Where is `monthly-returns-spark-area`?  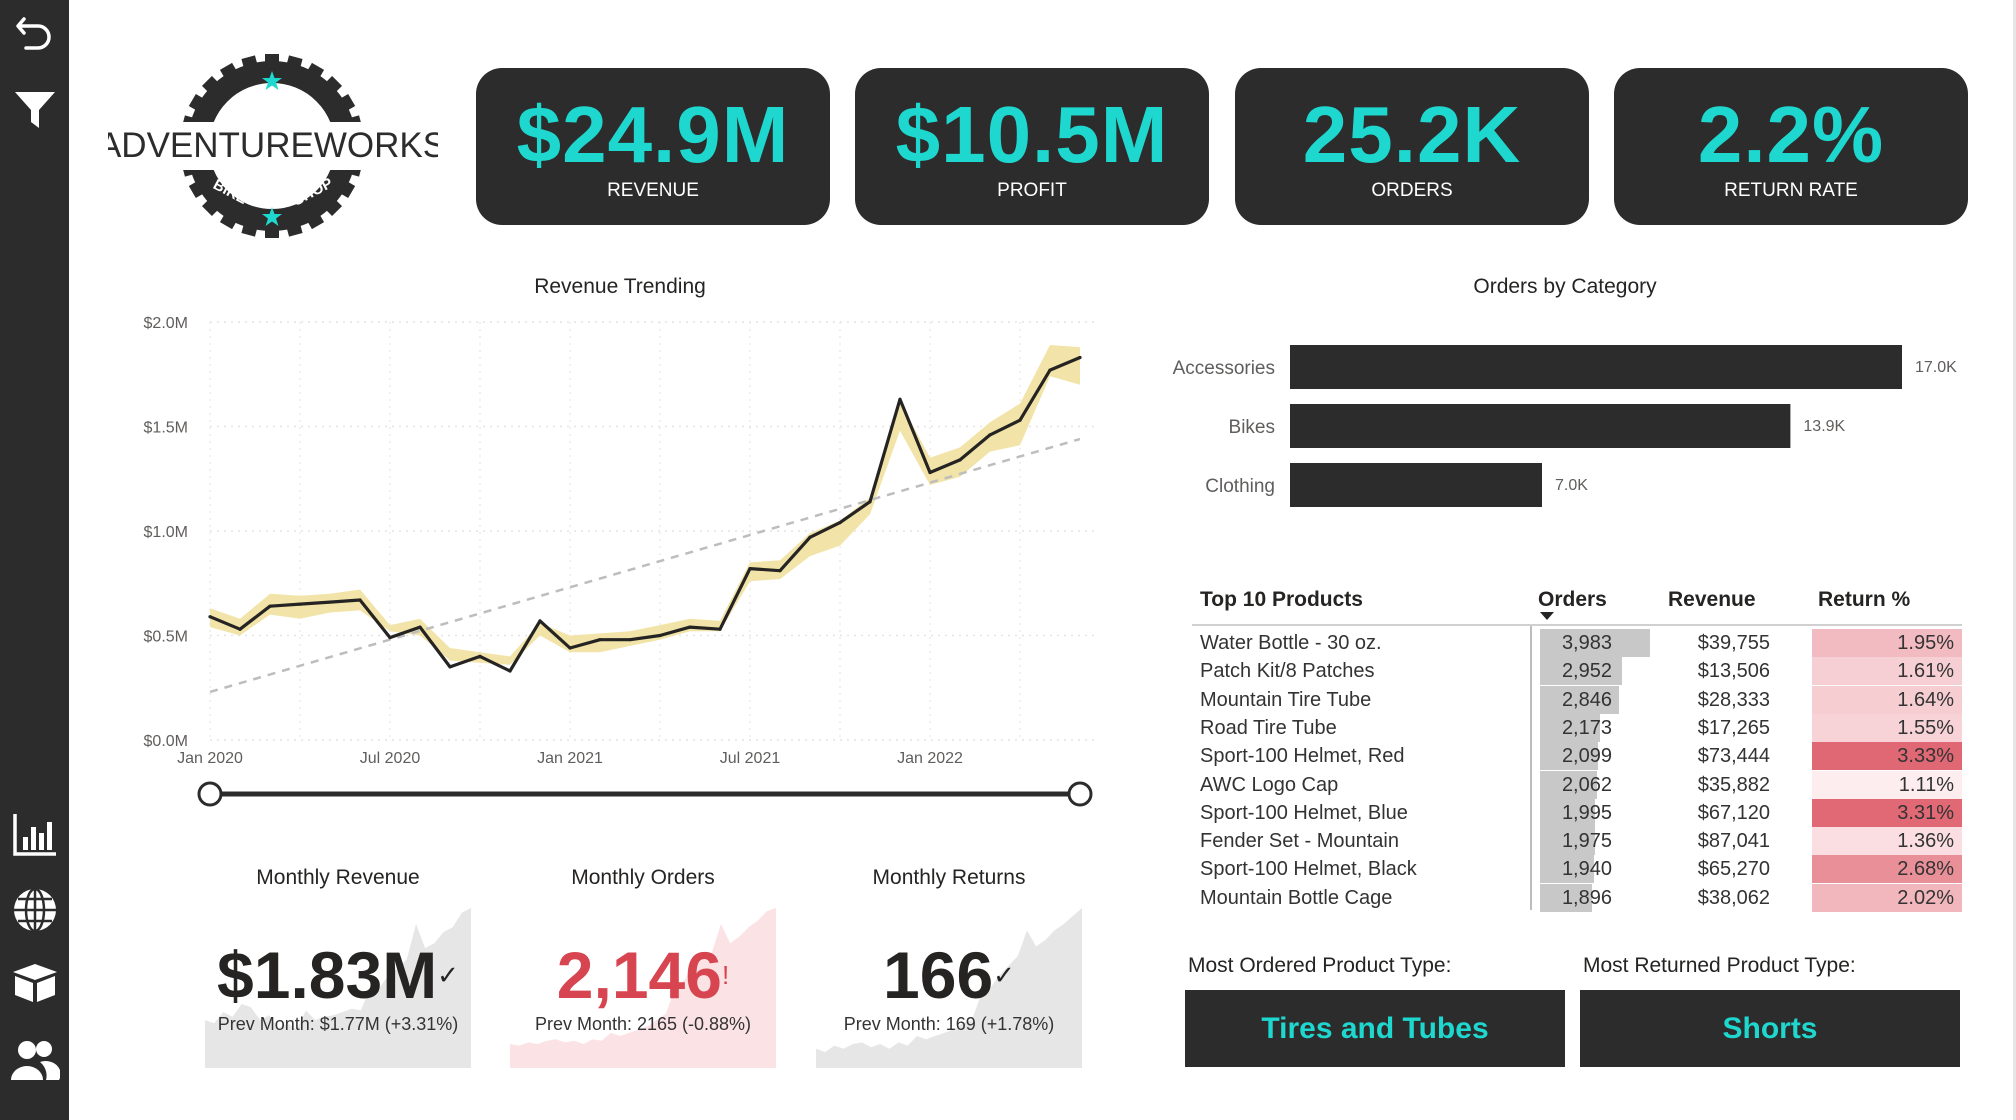 monthly-returns-spark-area is located at coordinates (949, 988).